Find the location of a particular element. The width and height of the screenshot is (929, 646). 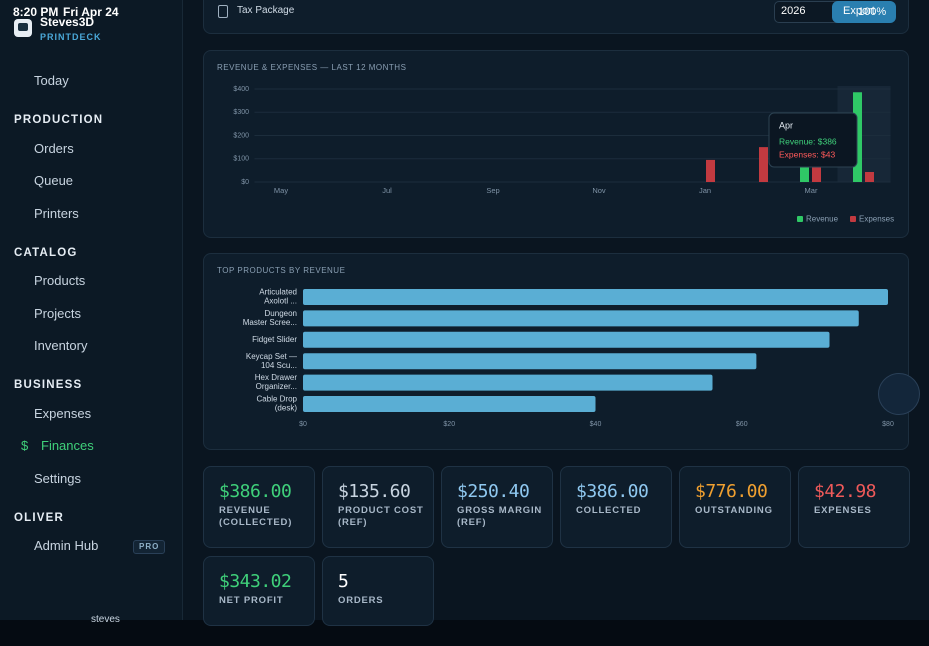

nav-label: Orders is located at coordinates (54, 148).